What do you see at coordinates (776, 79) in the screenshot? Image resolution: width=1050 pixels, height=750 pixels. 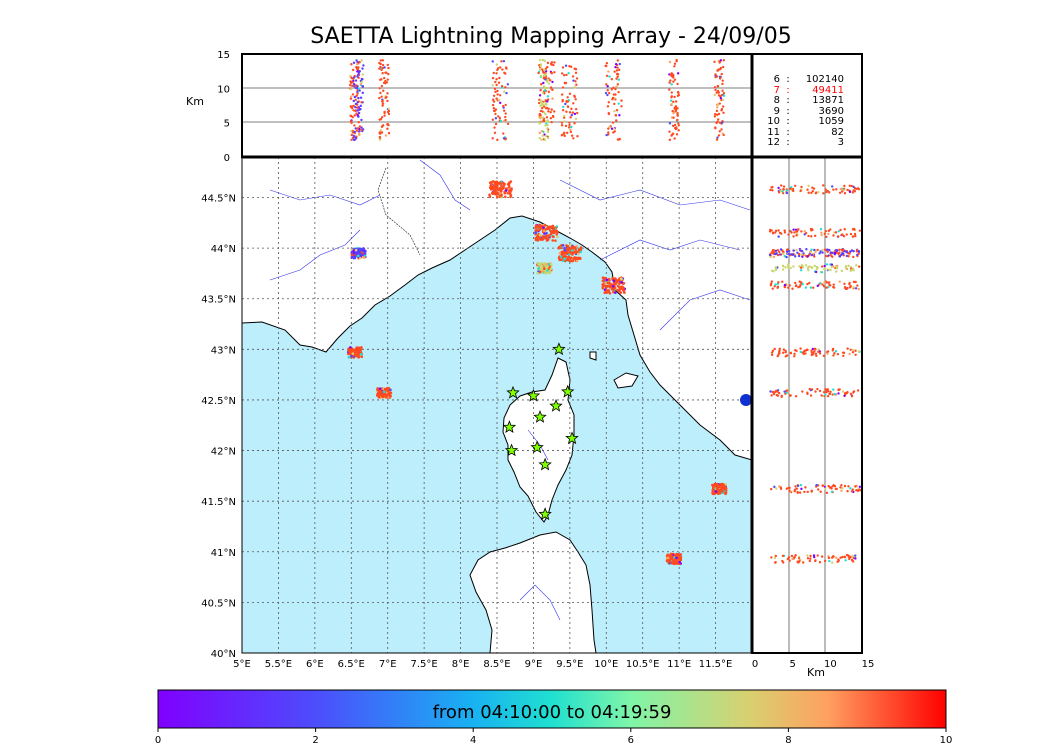 I see `station-count-key: 6` at bounding box center [776, 79].